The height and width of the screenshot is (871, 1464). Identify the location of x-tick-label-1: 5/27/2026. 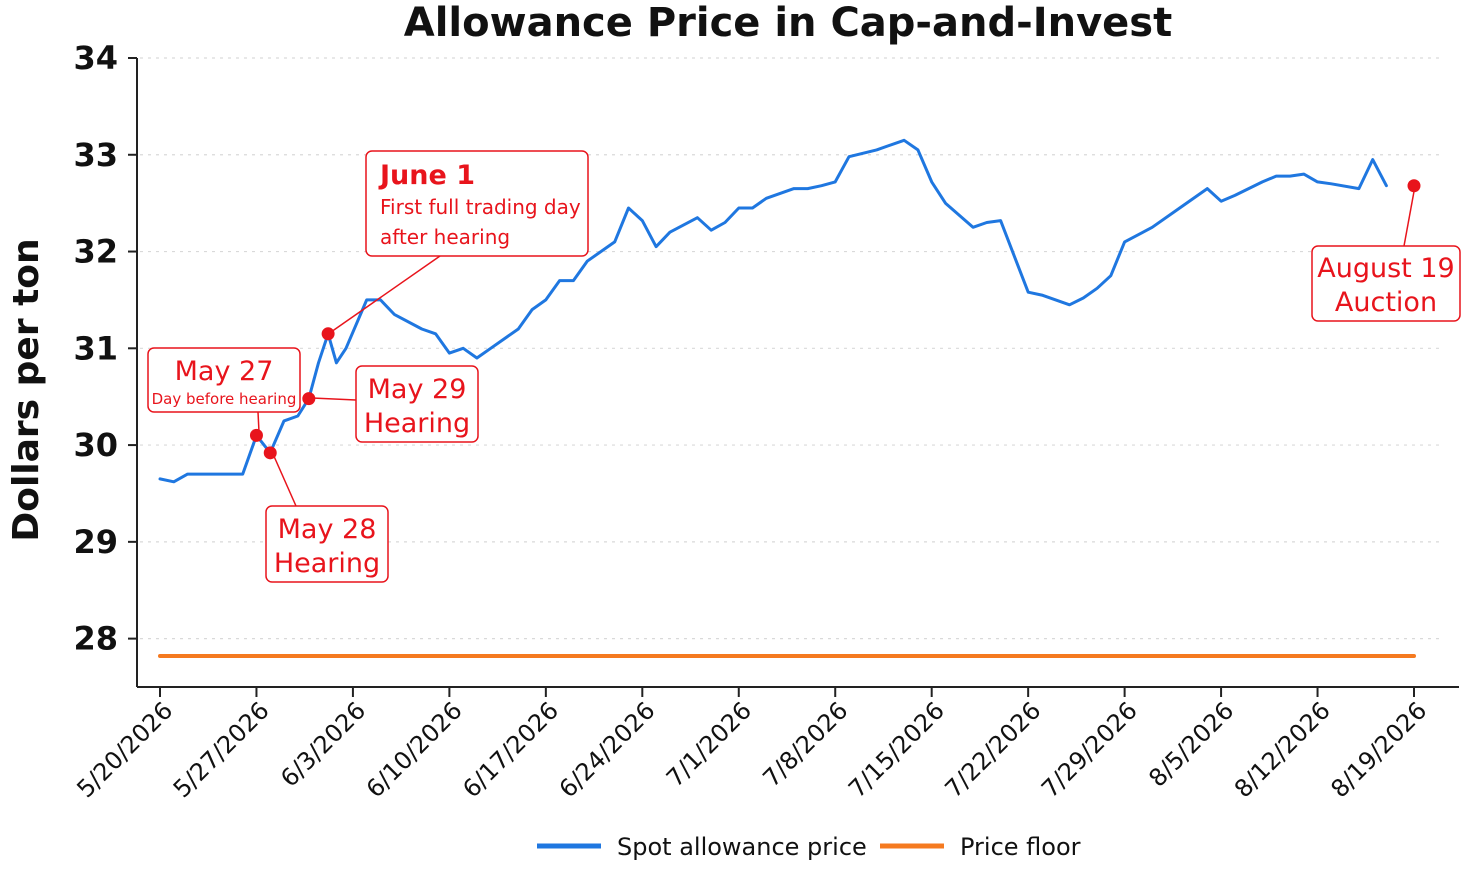
(221, 749).